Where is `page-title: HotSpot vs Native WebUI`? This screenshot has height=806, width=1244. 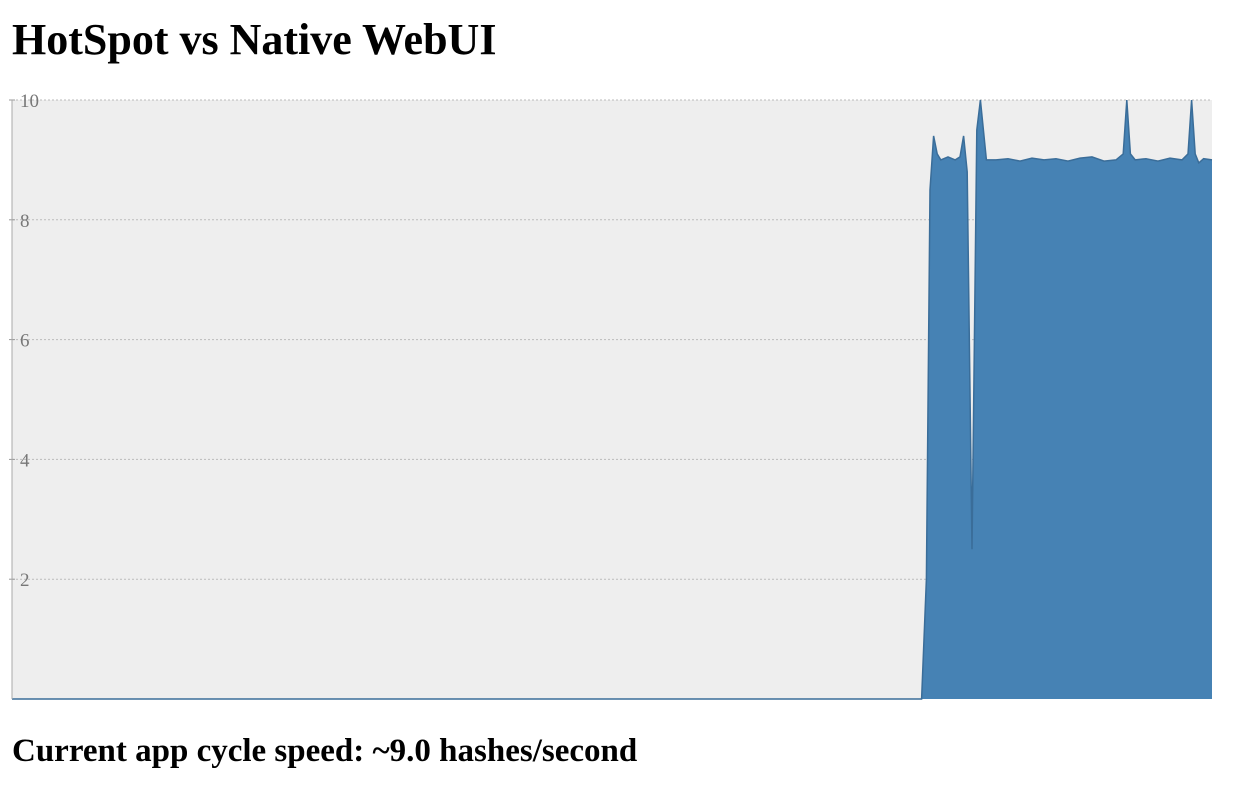 page-title: HotSpot vs Native WebUI is located at coordinates (254, 39).